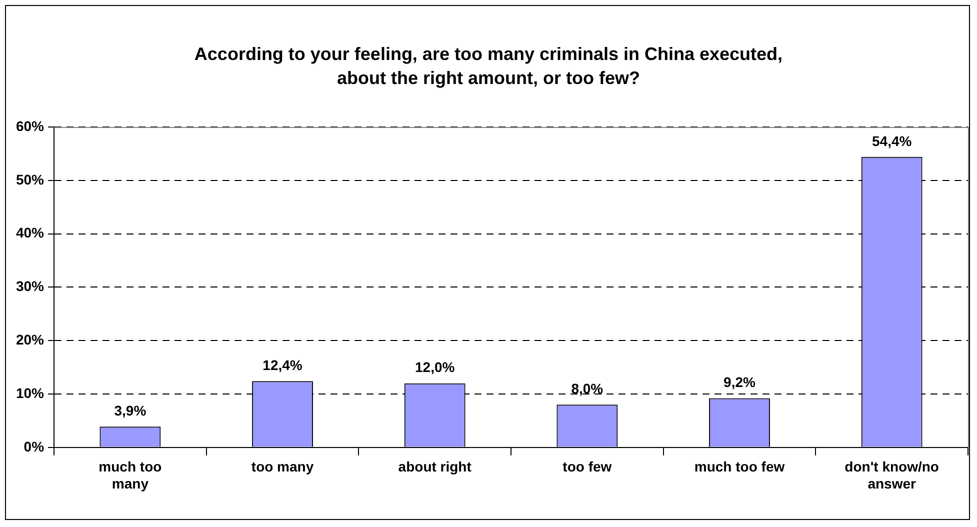  What do you see at coordinates (435, 367) in the screenshot?
I see `data-label: 12,0%` at bounding box center [435, 367].